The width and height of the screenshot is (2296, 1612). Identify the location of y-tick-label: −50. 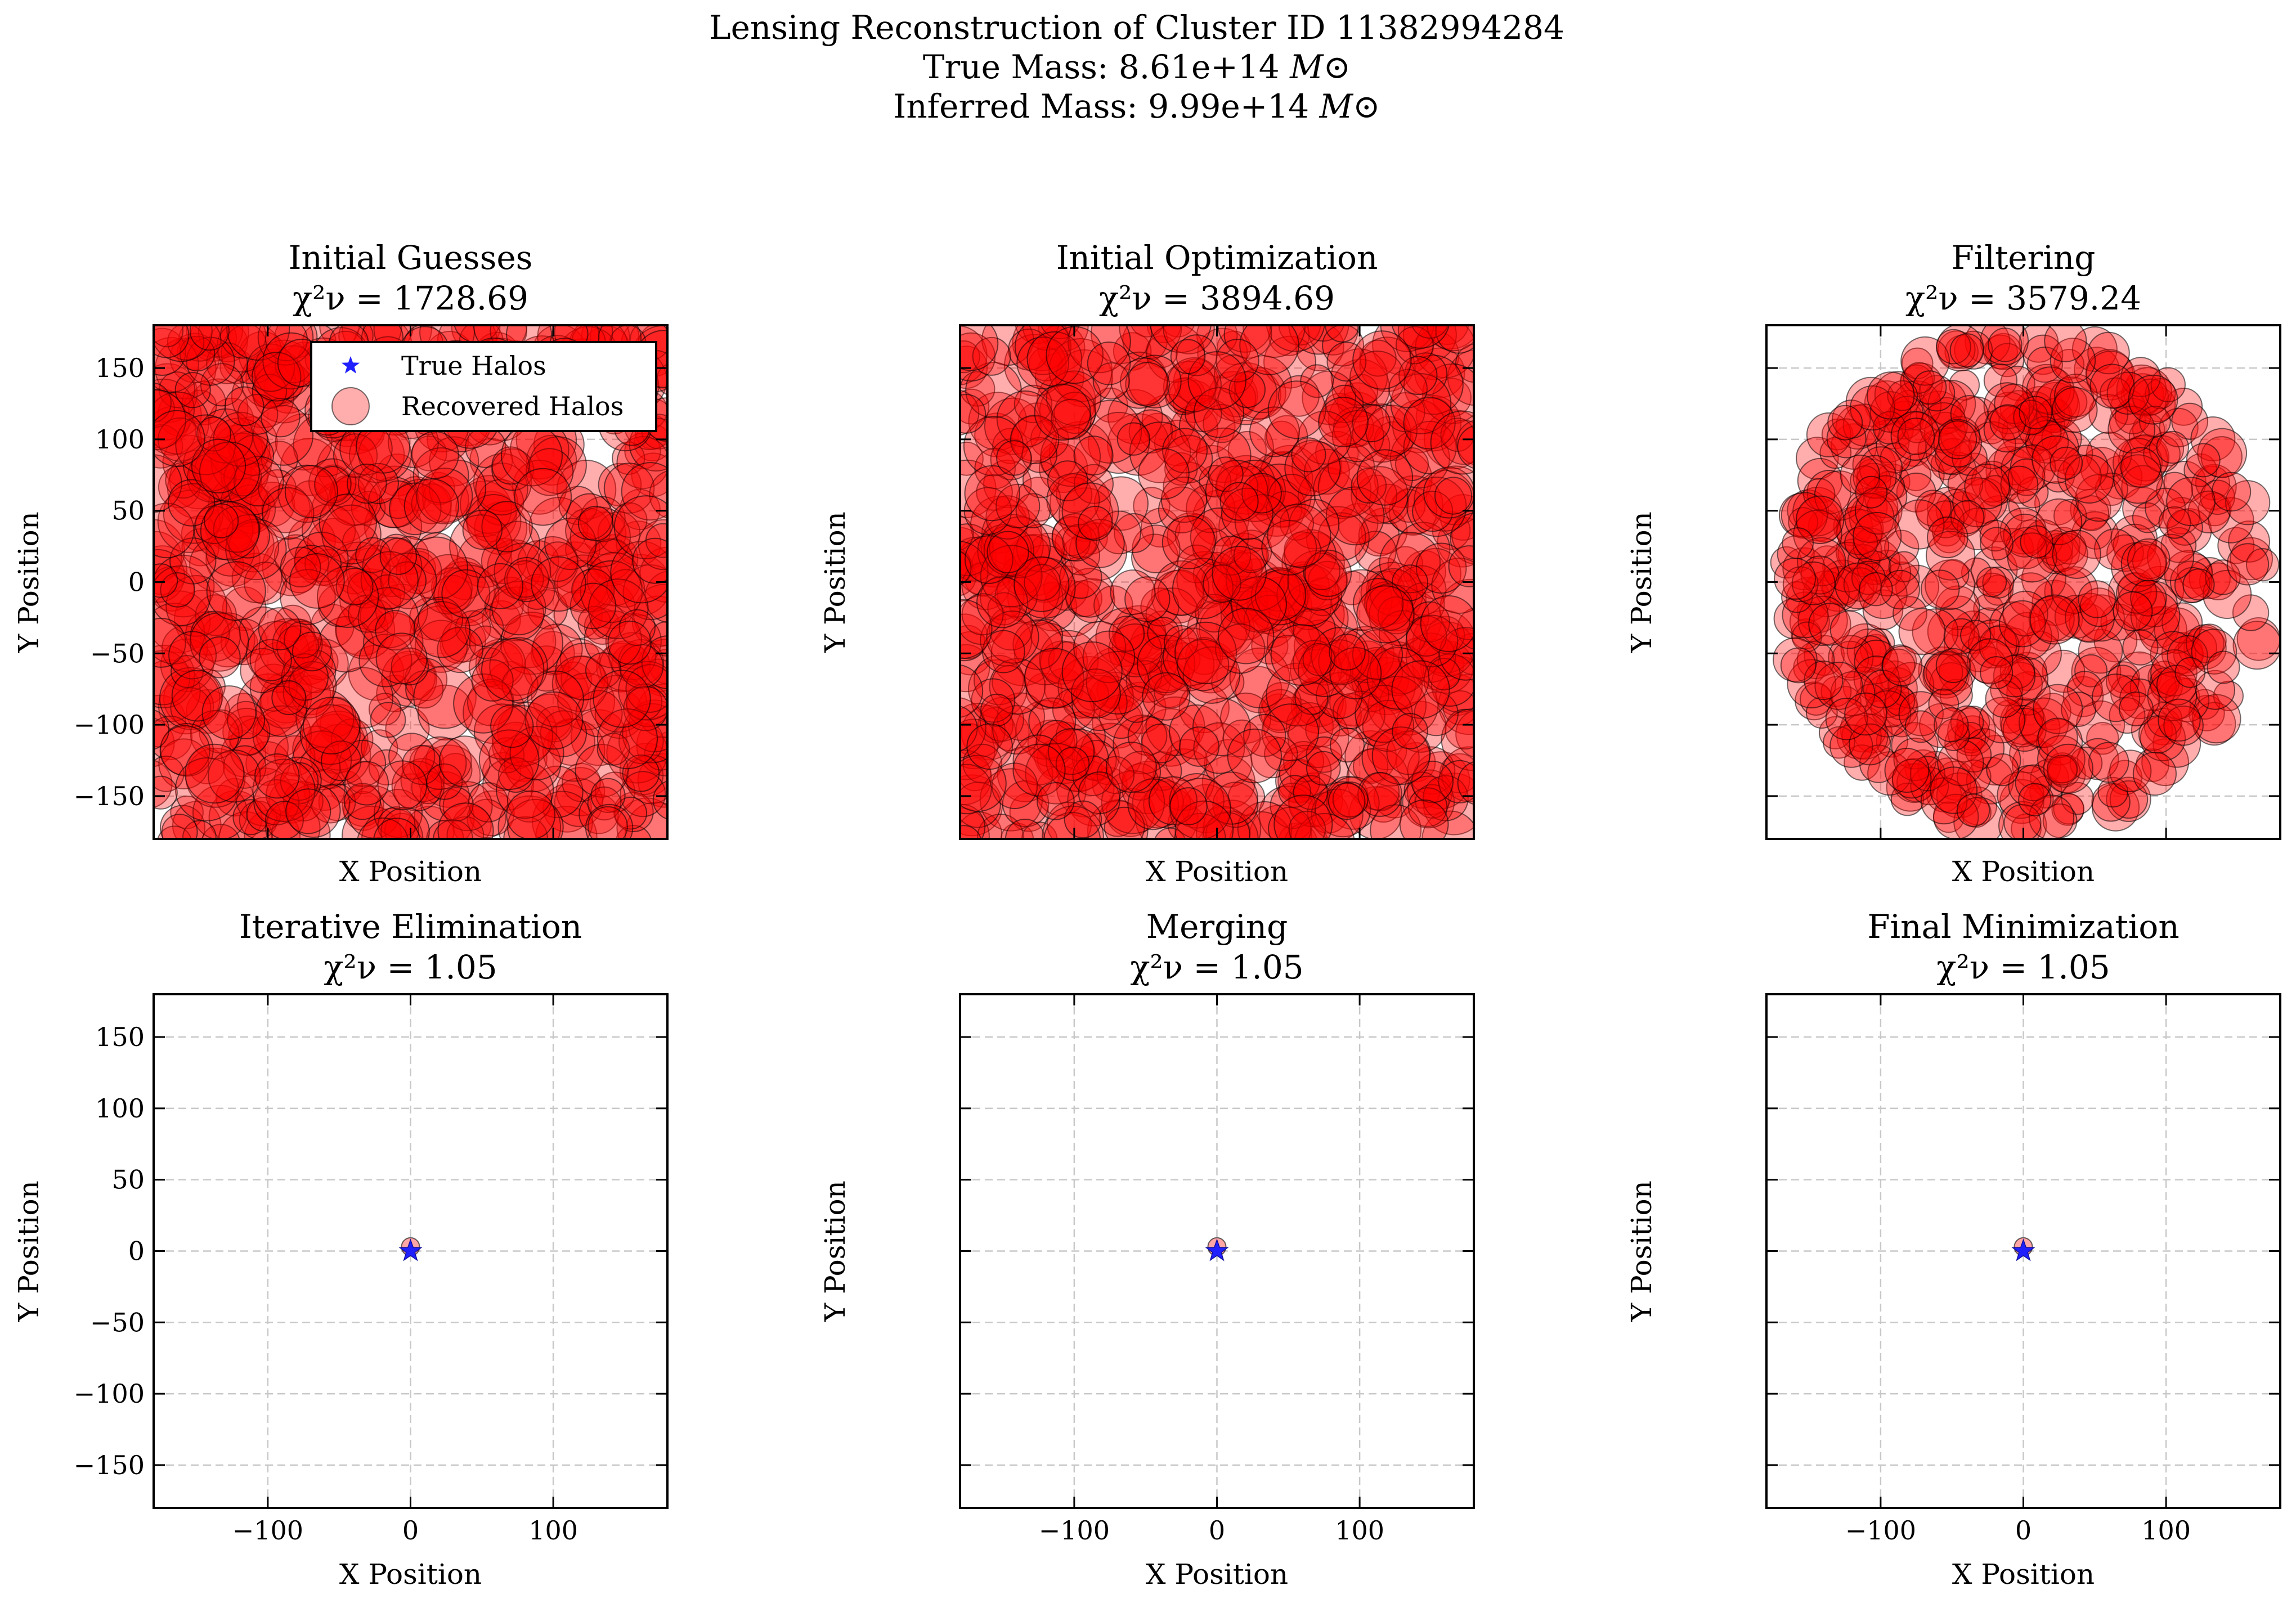
(117, 653).